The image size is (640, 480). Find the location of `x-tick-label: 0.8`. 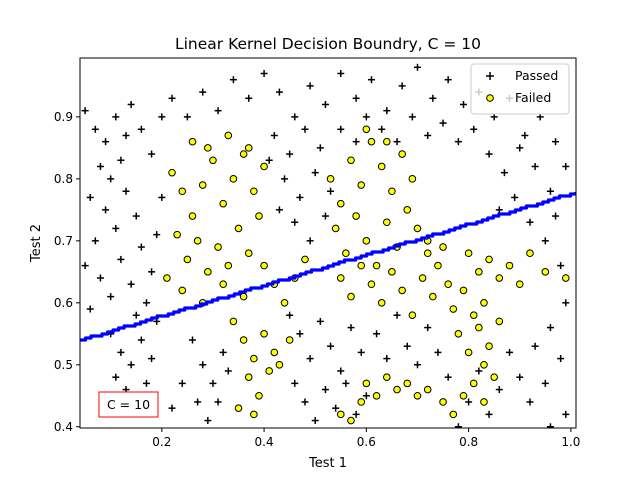

x-tick-label: 0.8 is located at coordinates (468, 442).